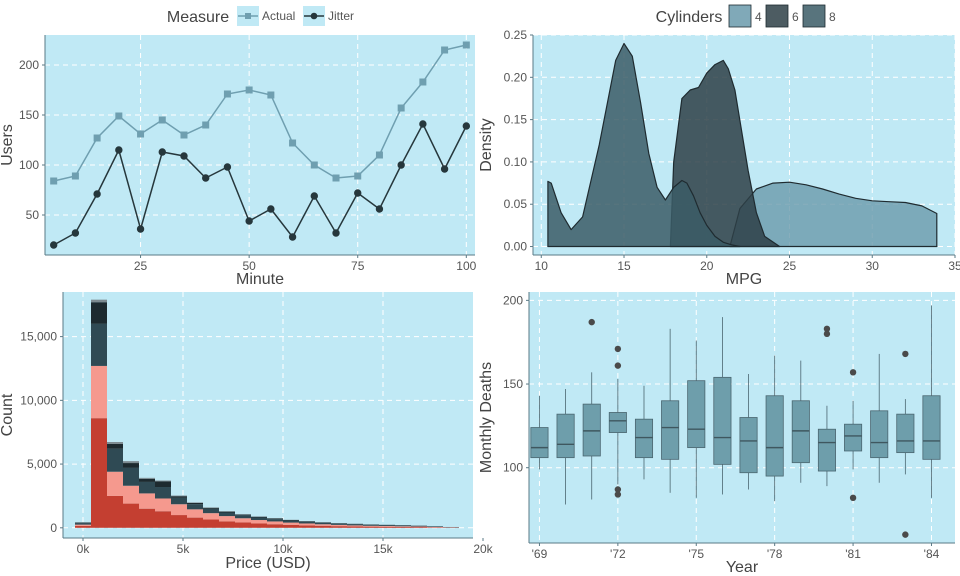  I want to click on box-1975, so click(696, 419).